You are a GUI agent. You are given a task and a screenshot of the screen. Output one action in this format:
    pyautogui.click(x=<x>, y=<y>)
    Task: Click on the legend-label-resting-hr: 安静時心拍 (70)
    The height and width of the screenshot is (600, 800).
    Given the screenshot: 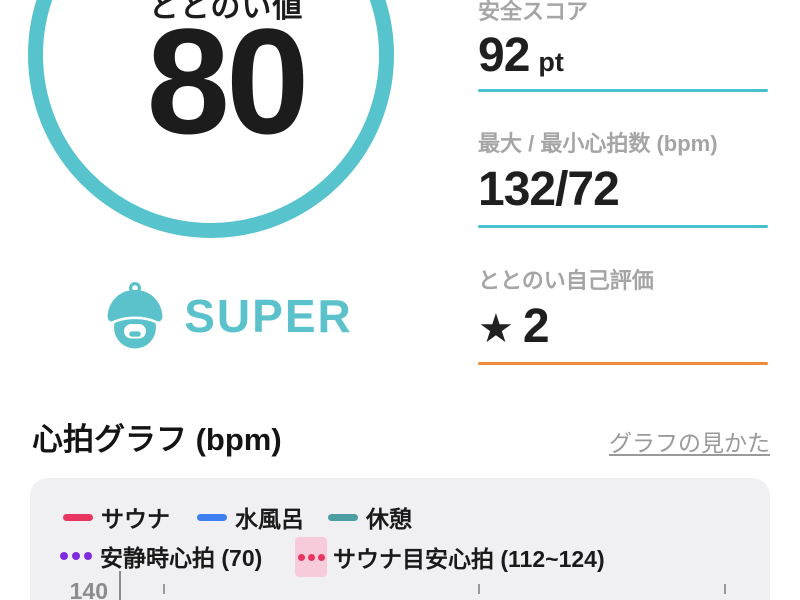 What is the action you would take?
    pyautogui.click(x=181, y=558)
    